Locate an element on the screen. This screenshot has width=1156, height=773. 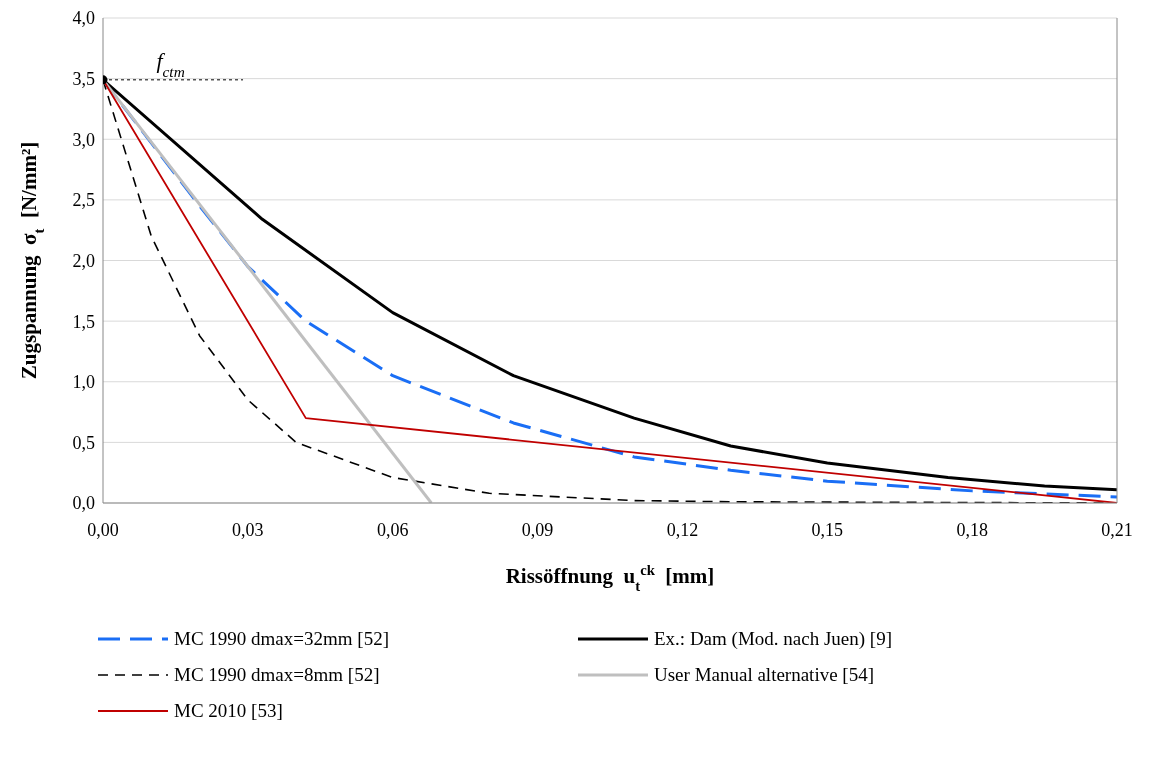
x-tick-label: 0,06 is located at coordinates (392, 529).